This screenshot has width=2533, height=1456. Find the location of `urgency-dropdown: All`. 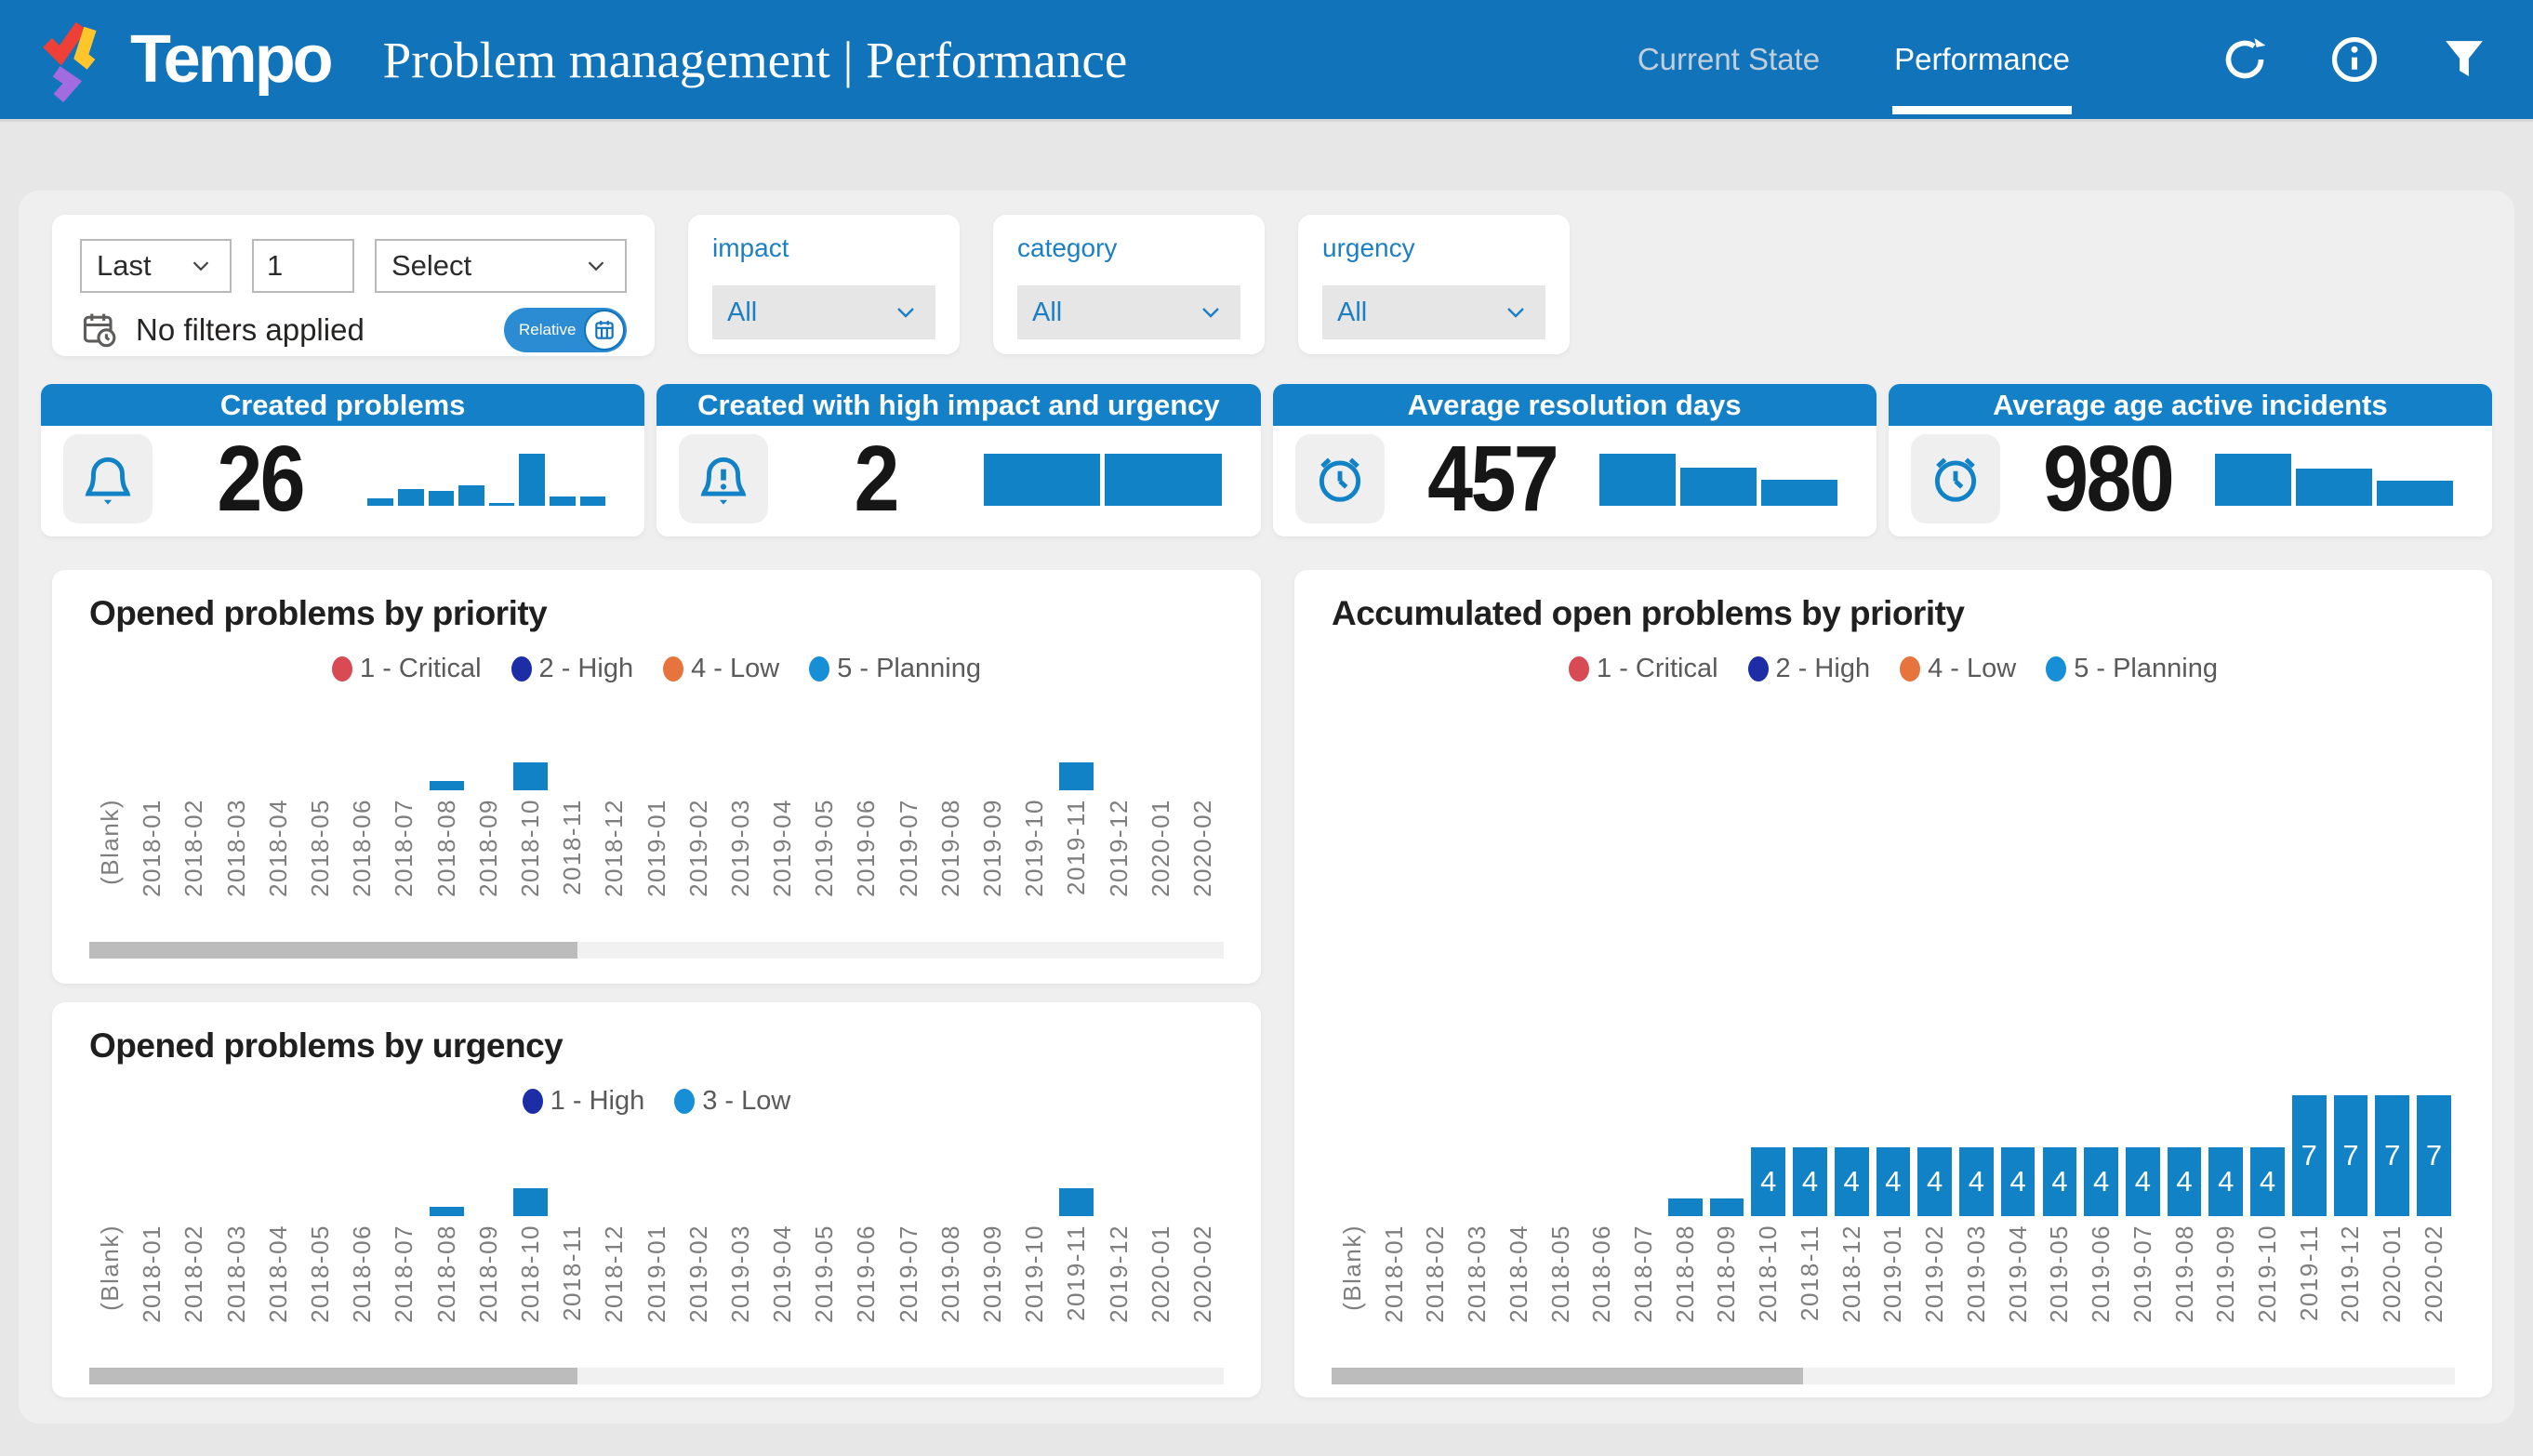

urgency-dropdown: All is located at coordinates (1433, 312).